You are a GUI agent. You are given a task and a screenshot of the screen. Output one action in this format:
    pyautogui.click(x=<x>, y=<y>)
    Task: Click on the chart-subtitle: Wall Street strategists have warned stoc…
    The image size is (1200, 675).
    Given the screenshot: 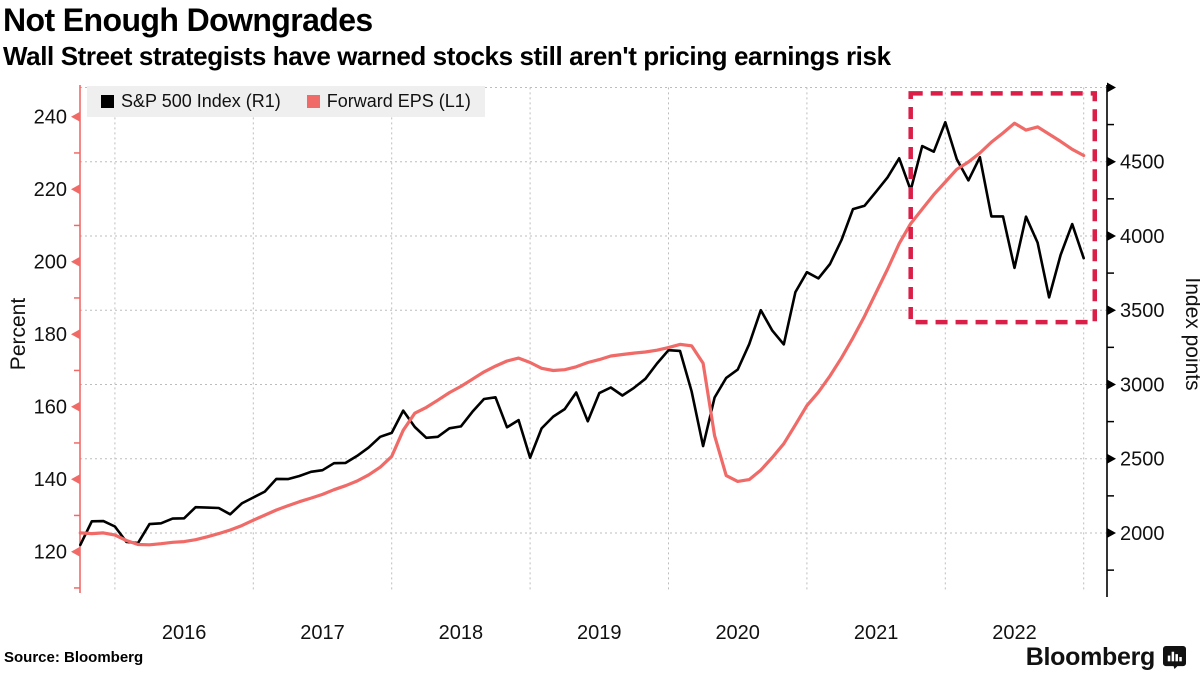 What is the action you would take?
    pyautogui.click(x=447, y=56)
    